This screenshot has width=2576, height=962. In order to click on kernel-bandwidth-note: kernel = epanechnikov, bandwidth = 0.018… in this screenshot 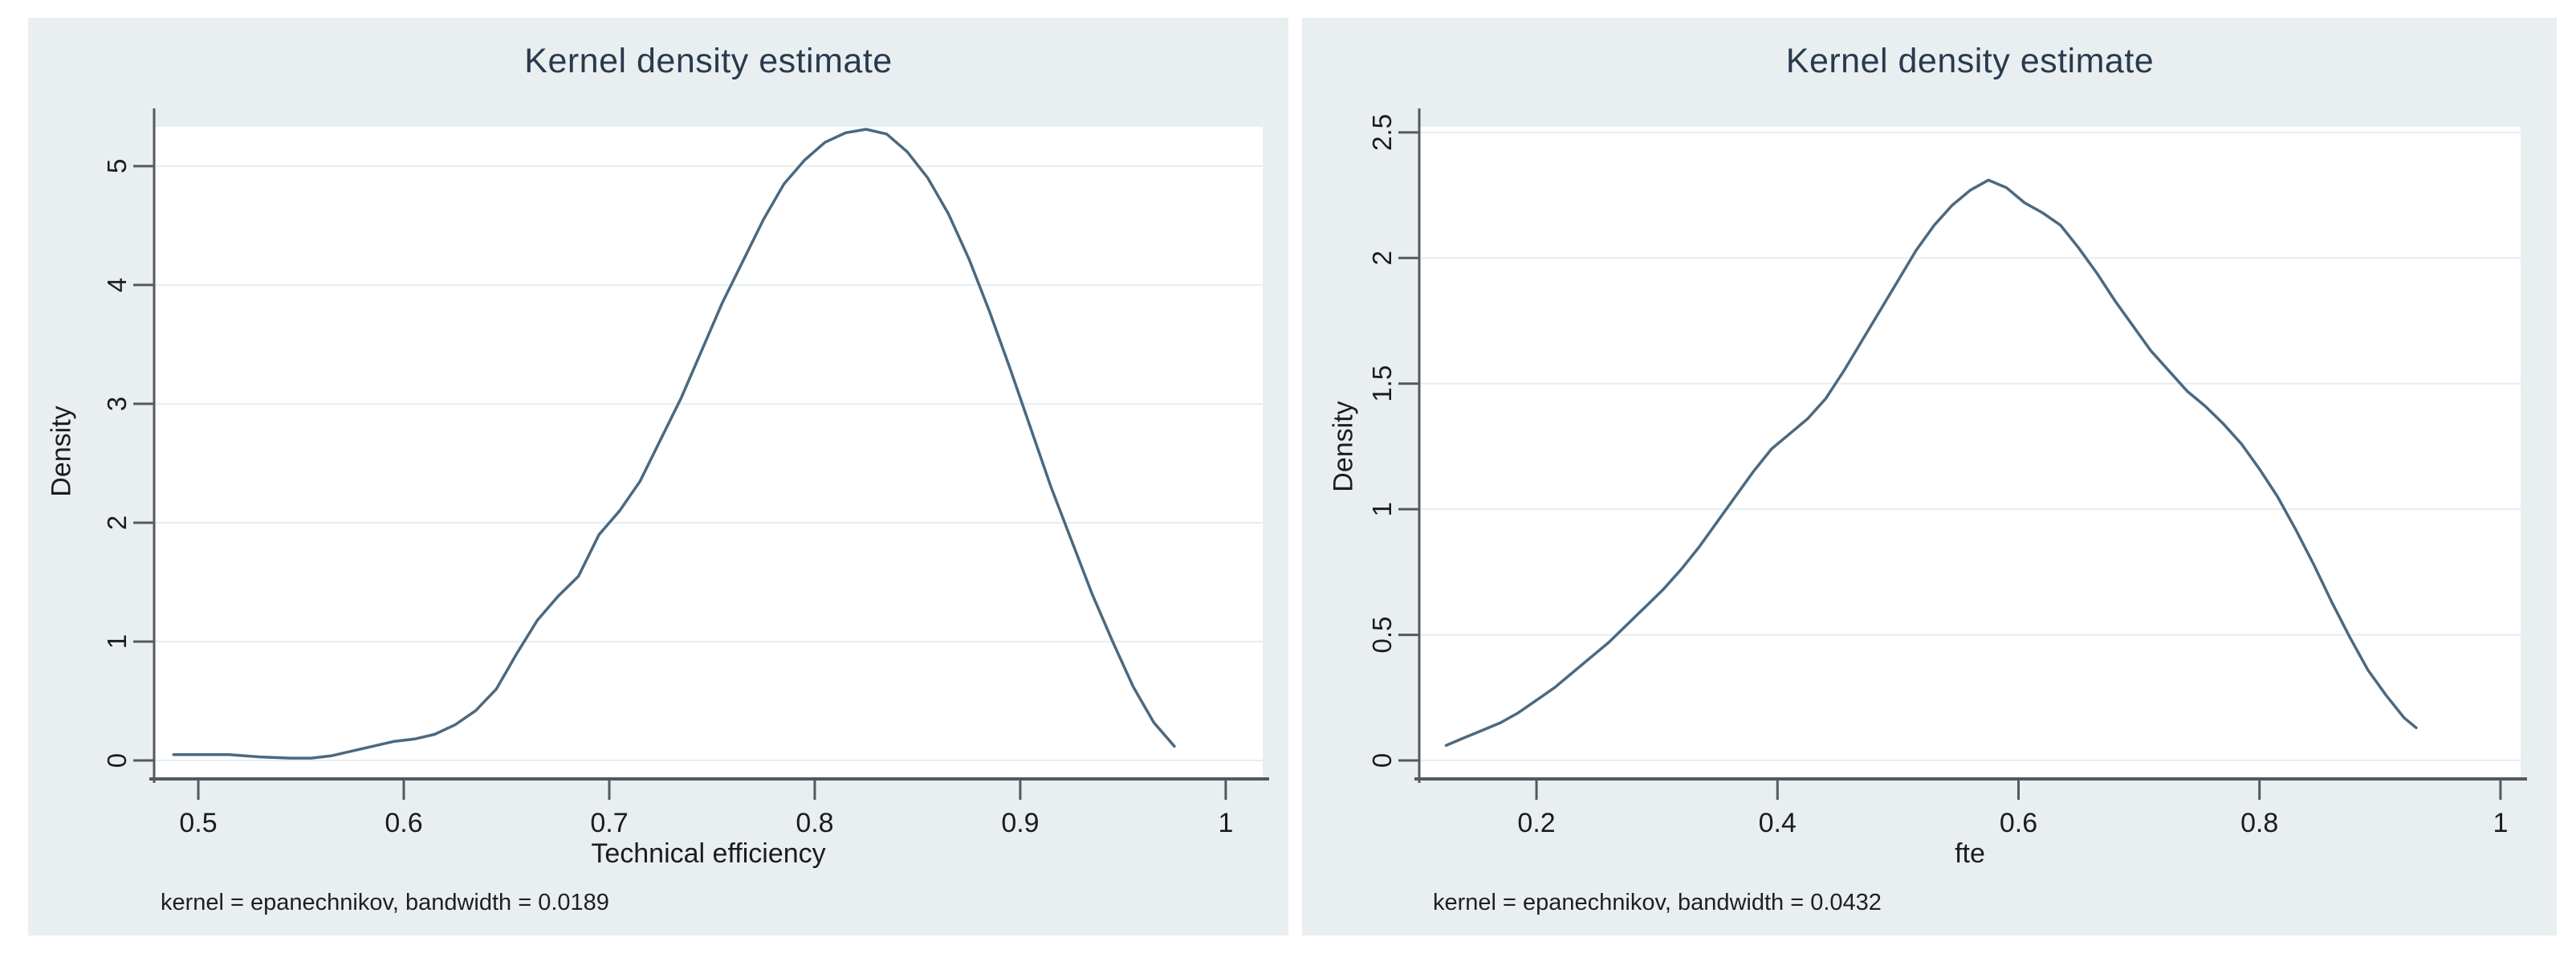, I will do `click(385, 902)`.